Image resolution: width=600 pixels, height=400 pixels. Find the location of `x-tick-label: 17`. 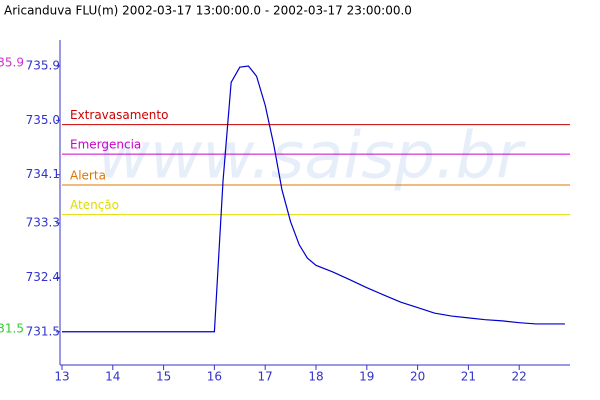

x-tick-label: 17 is located at coordinates (265, 377).